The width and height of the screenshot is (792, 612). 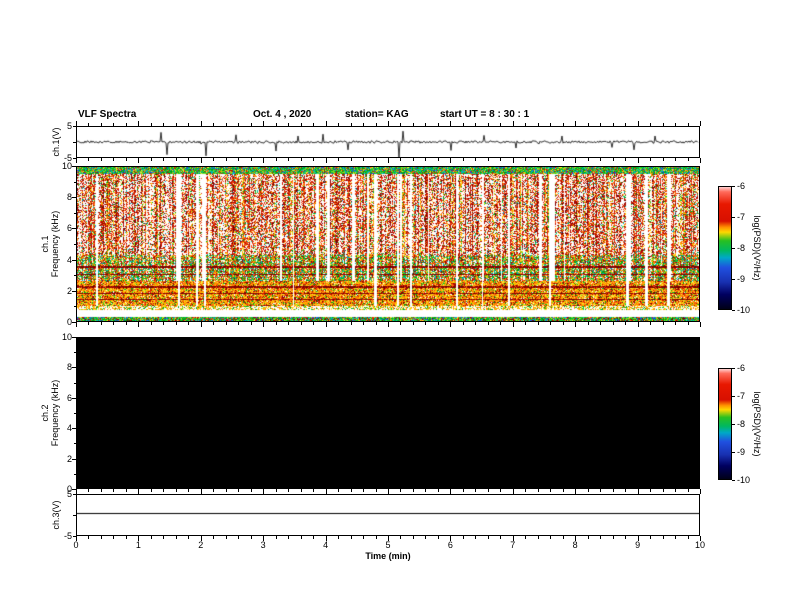 What do you see at coordinates (377, 114) in the screenshot?
I see `header-station: station= KAG` at bounding box center [377, 114].